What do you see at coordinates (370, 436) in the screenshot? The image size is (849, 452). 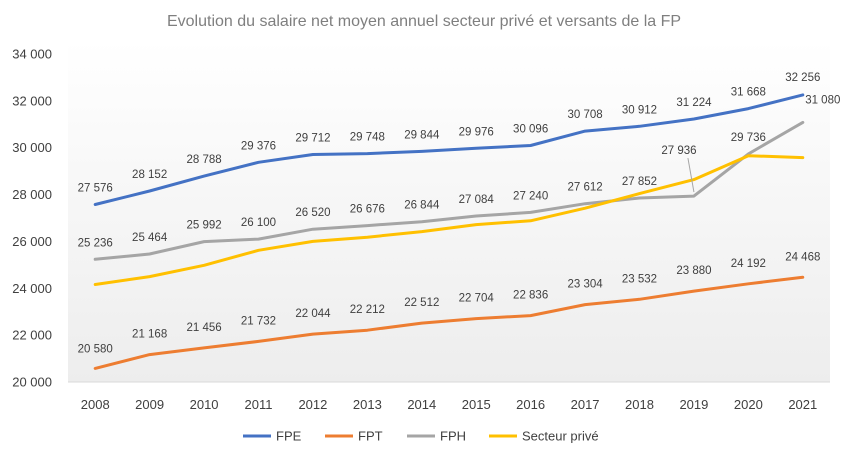 I see `legend-label-fpt: FPT` at bounding box center [370, 436].